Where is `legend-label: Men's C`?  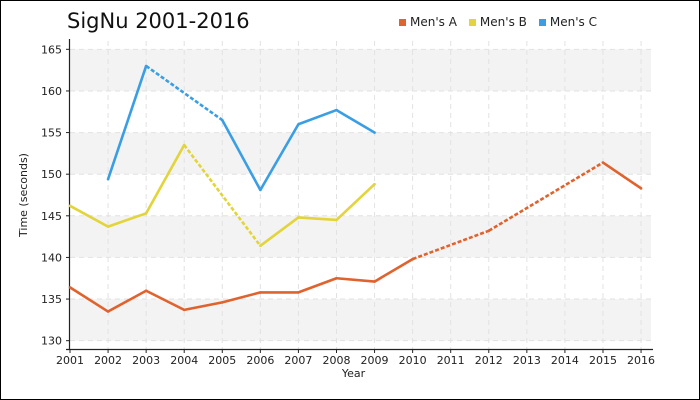 legend-label: Men's C is located at coordinates (573, 22).